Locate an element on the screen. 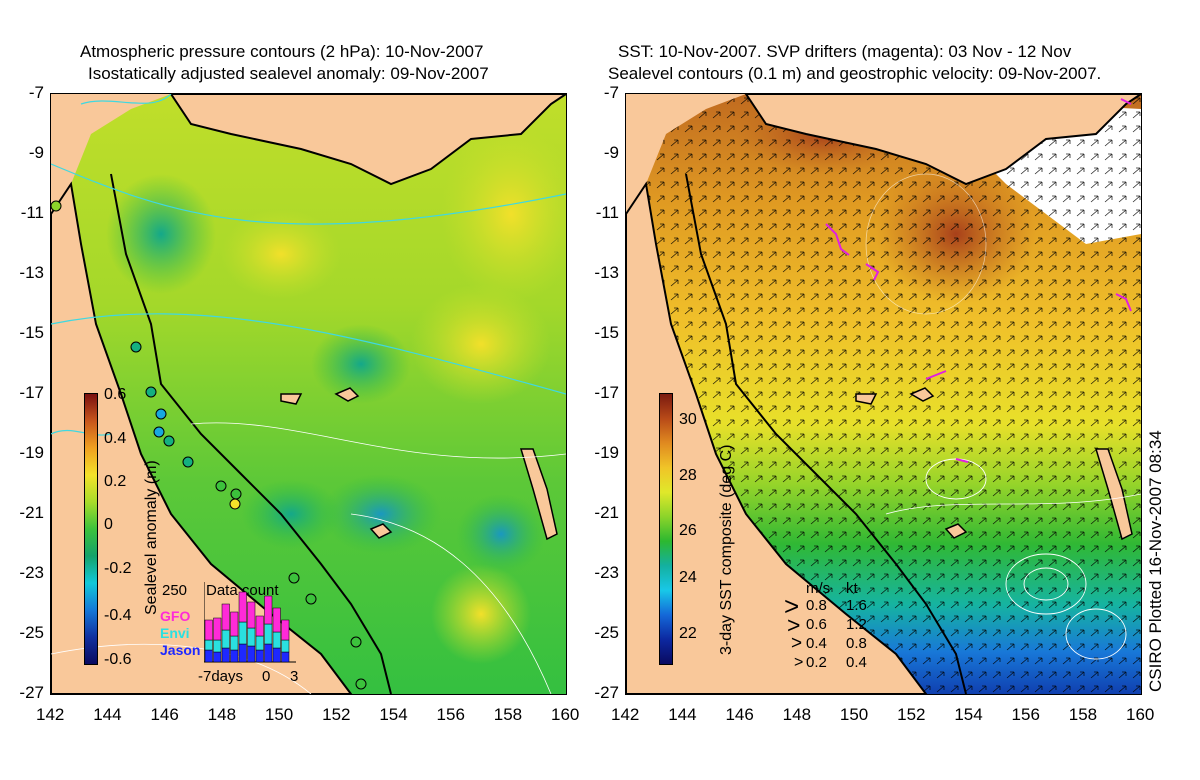 The image size is (1200, 780). colorbar-tick-label: 0.4 is located at coordinates (115, 438).